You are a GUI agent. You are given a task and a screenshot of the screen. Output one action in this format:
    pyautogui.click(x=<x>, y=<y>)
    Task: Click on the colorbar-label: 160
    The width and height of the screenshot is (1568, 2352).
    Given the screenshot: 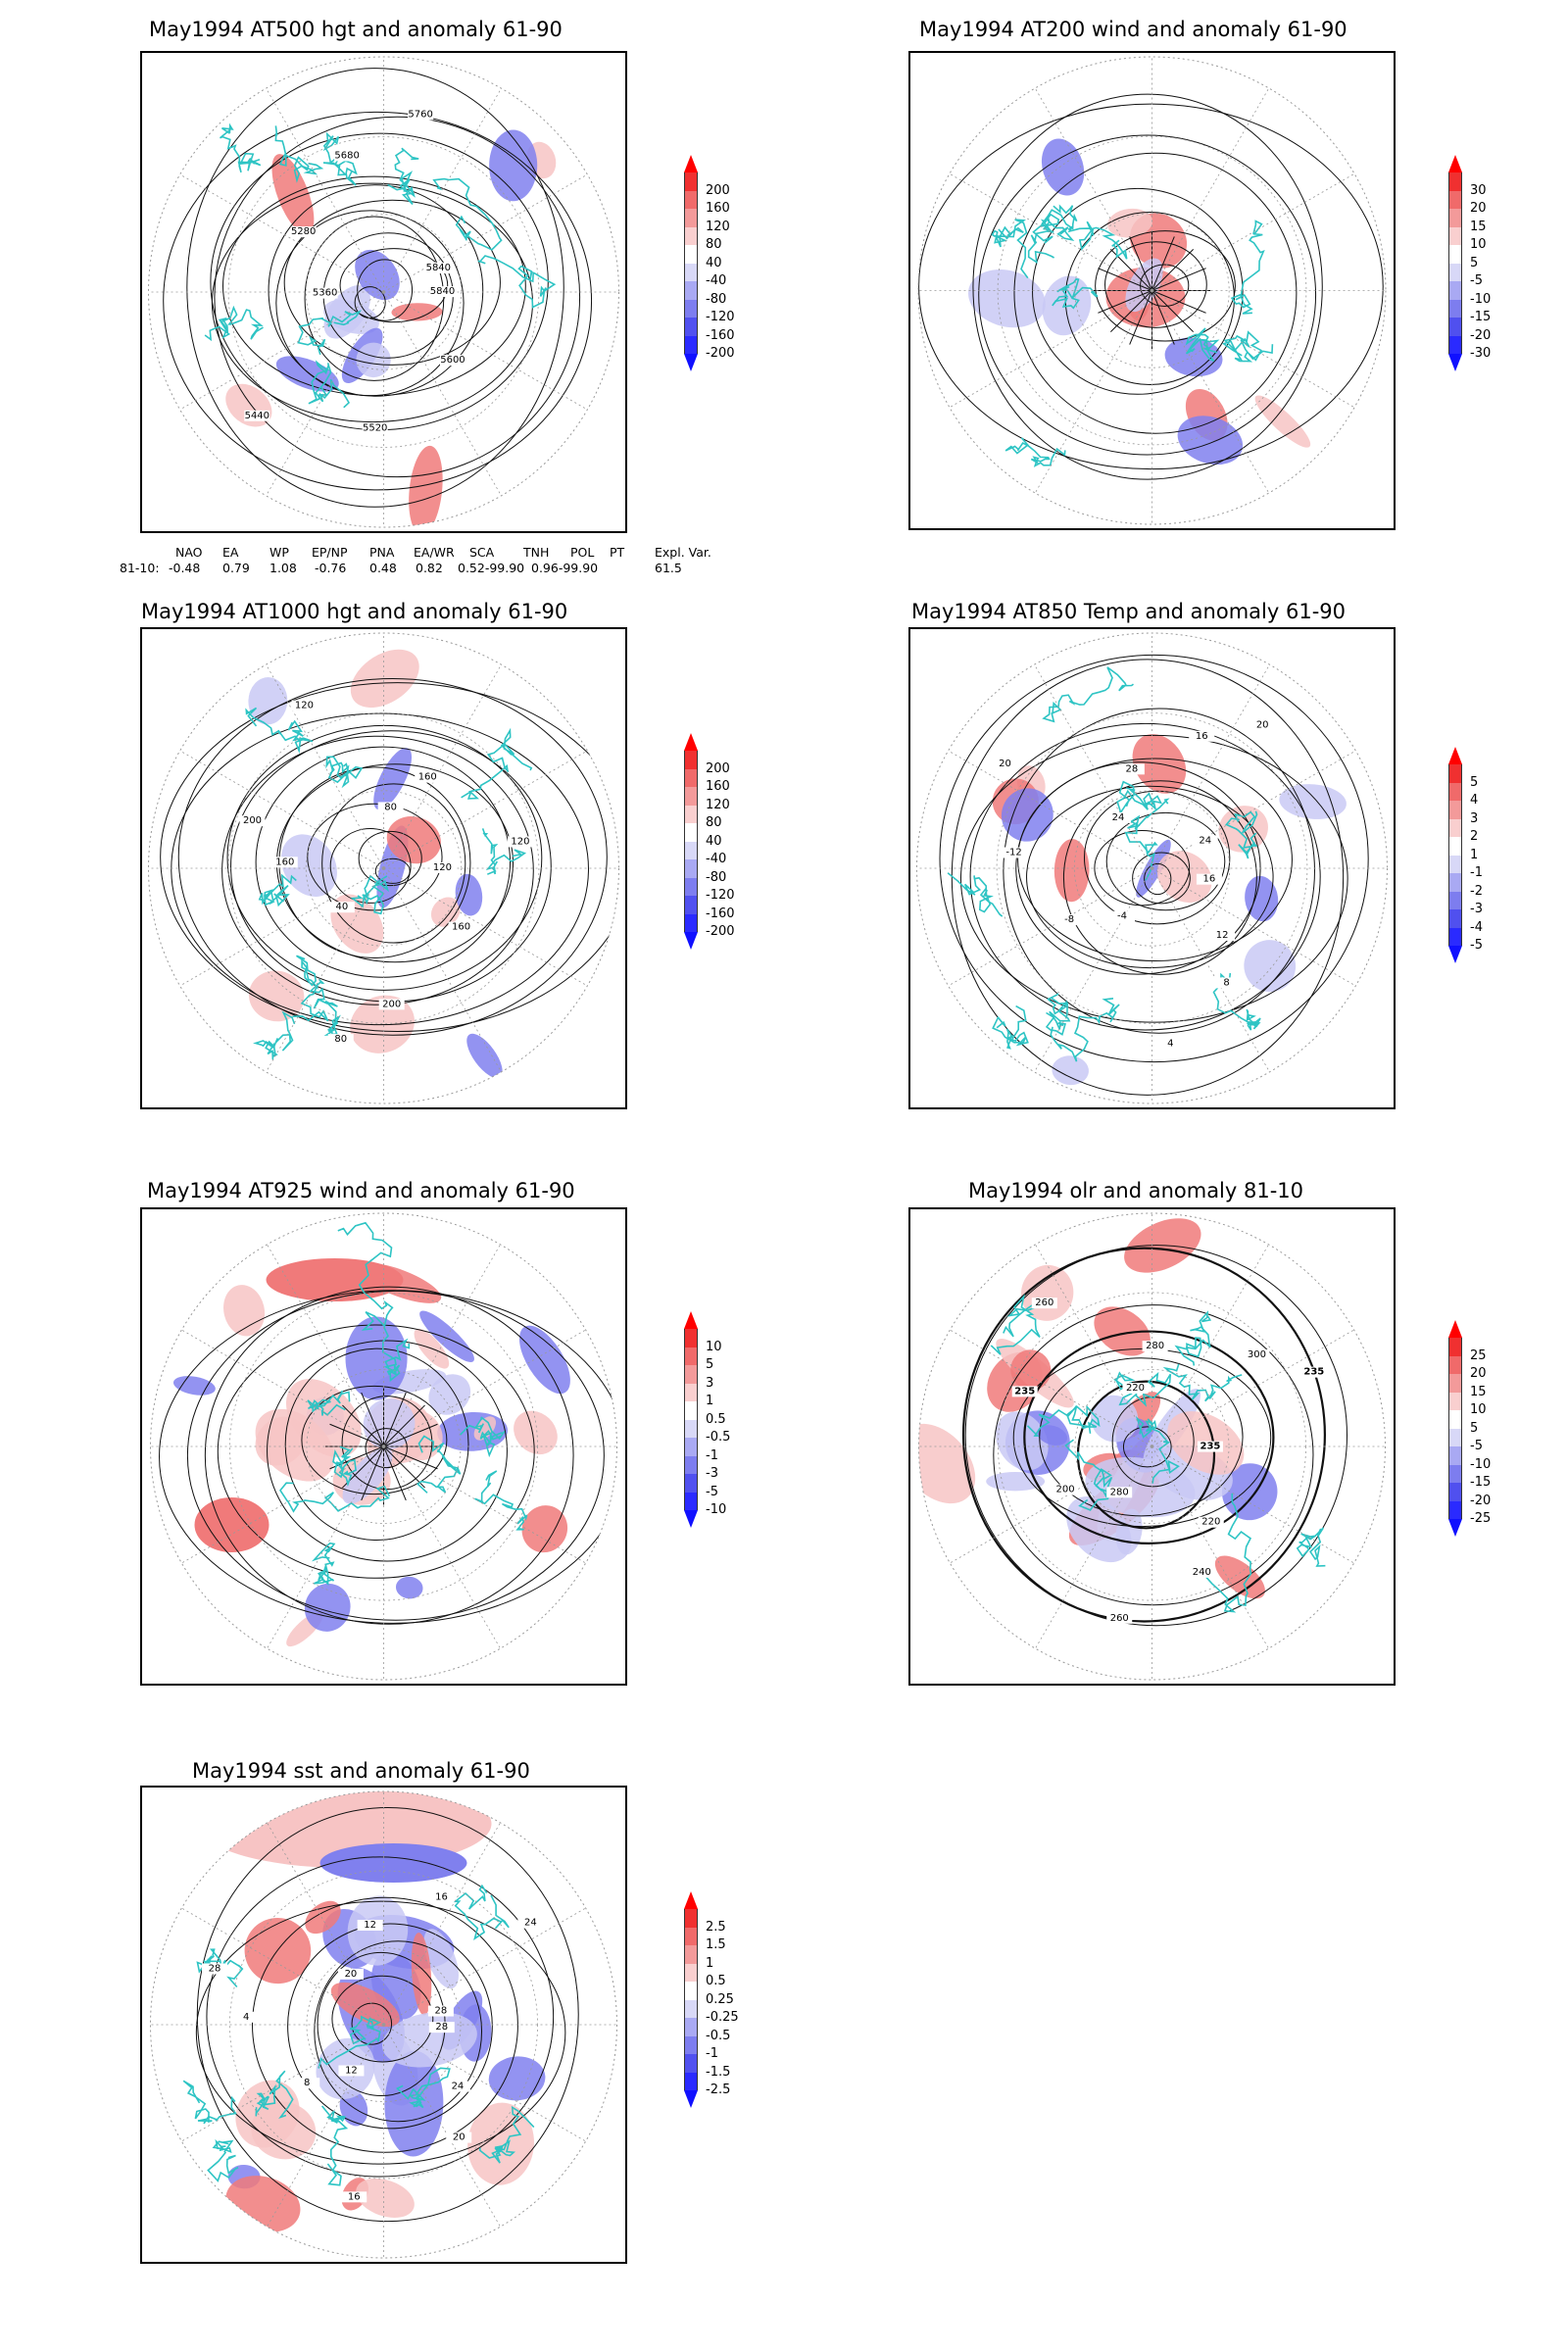 What is the action you would take?
    pyautogui.click(x=718, y=208)
    